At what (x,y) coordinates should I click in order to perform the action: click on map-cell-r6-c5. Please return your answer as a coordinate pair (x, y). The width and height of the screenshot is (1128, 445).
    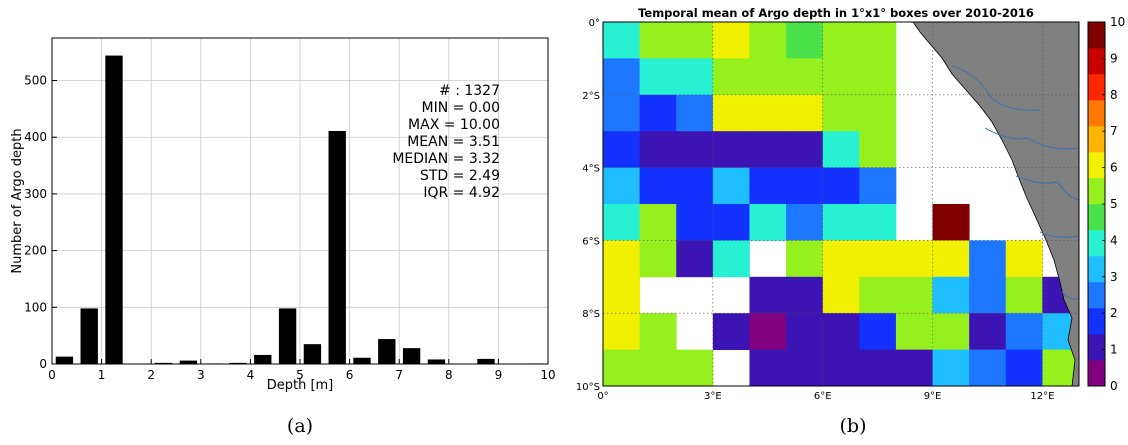
    Looking at the image, I should click on (805, 259).